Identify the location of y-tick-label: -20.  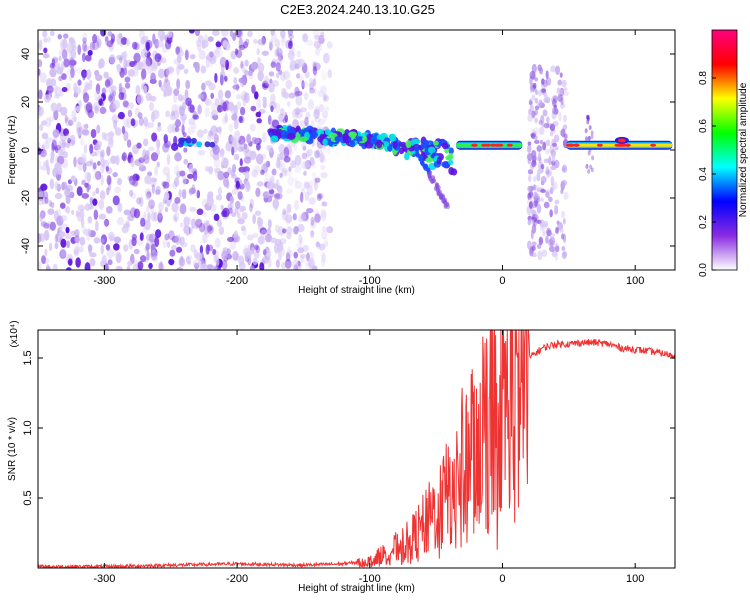
(26, 198).